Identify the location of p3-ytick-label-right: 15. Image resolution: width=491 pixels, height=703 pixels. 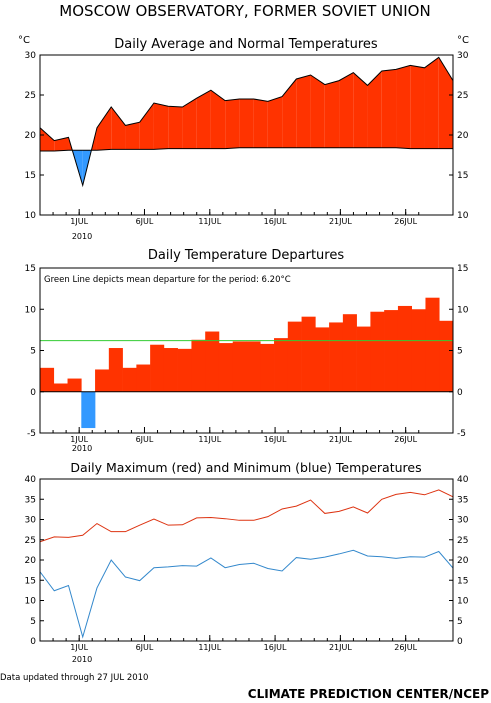
(462, 581).